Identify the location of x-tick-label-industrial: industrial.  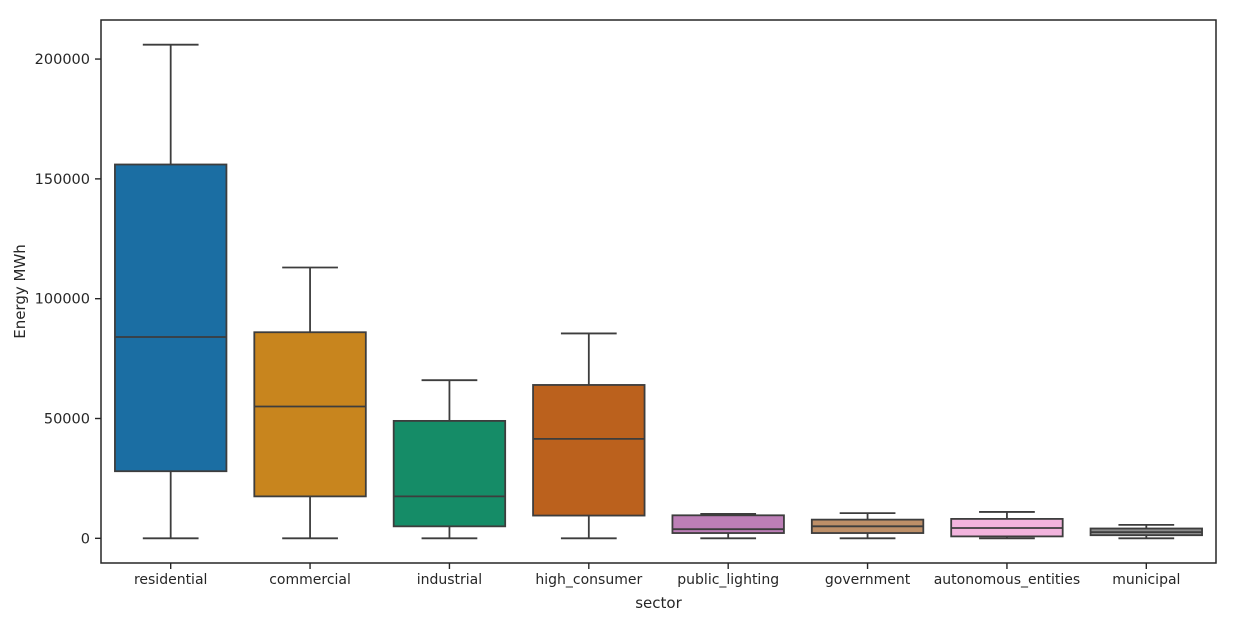
(449, 580).